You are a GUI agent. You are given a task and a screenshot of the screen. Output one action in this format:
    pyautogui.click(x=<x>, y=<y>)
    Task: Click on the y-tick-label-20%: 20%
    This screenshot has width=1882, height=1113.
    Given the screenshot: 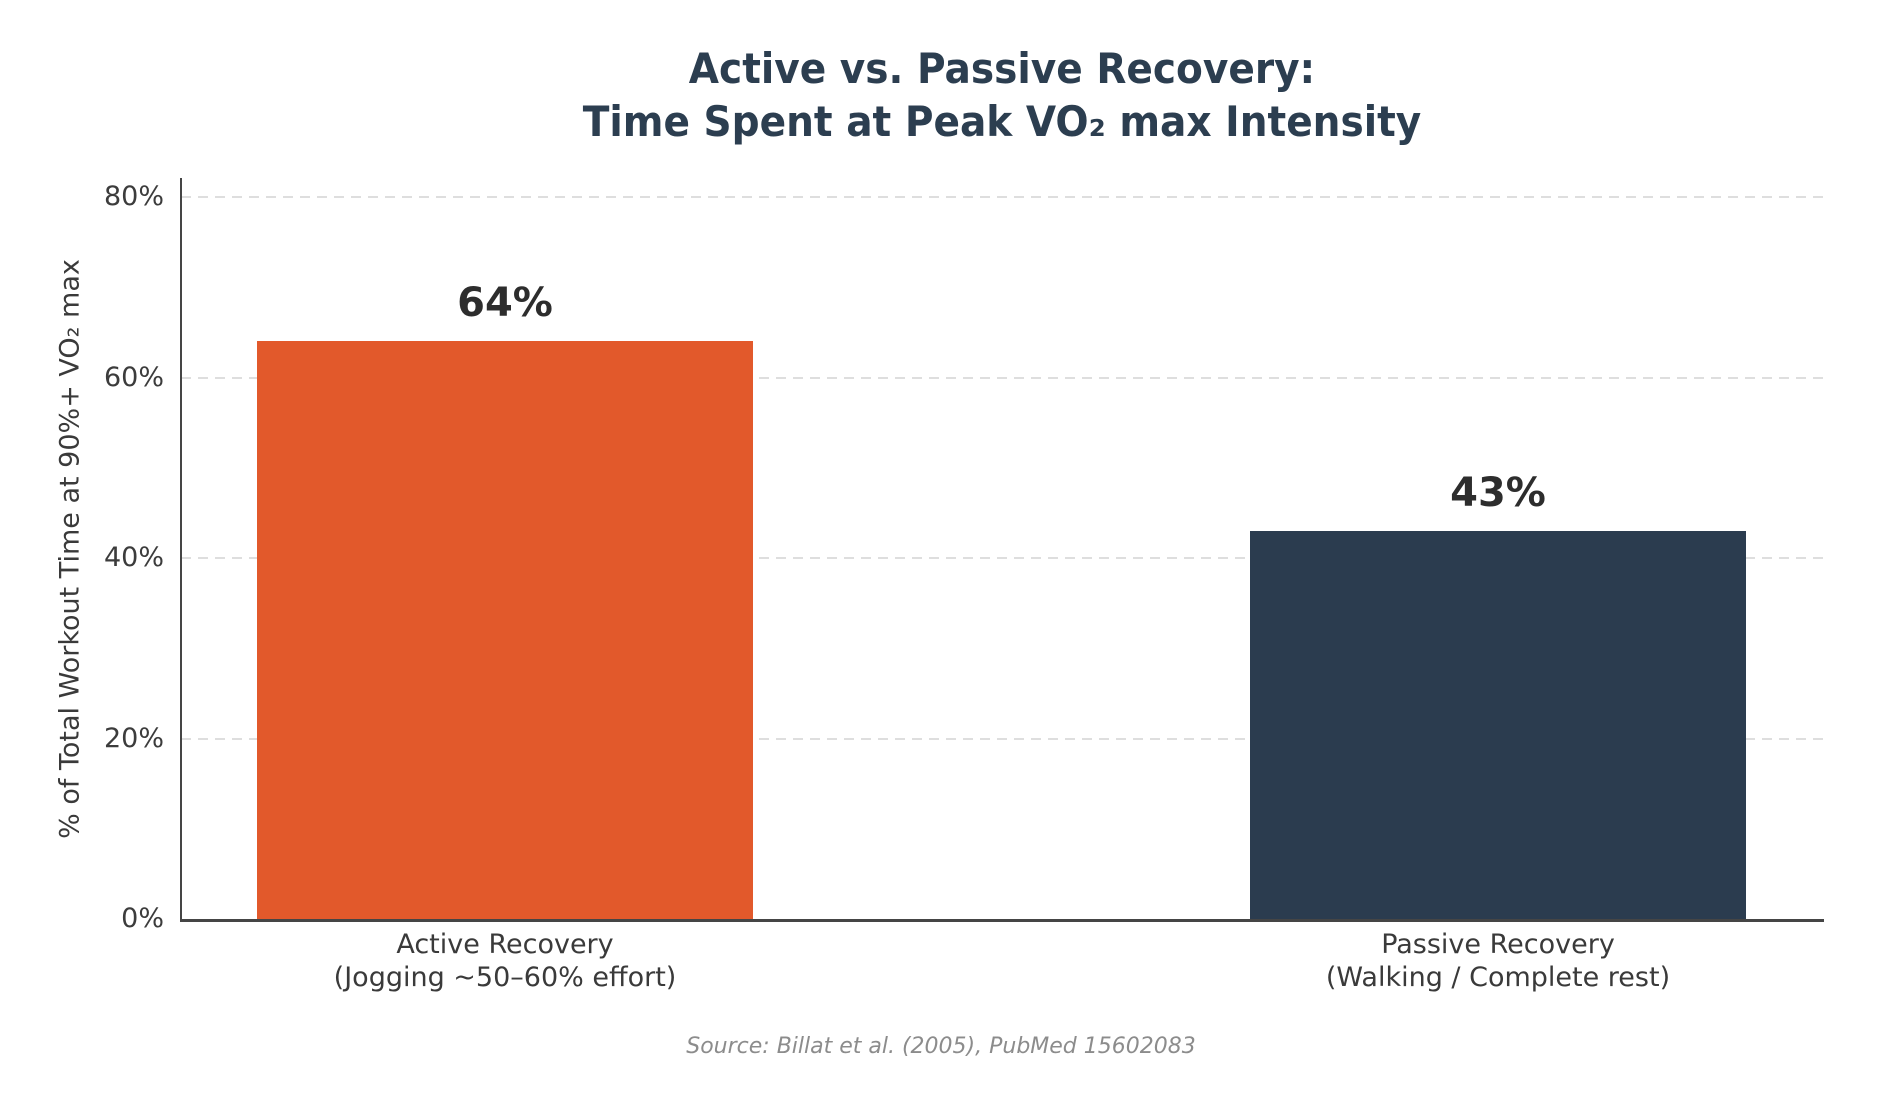 What is the action you would take?
    pyautogui.click(x=133, y=738)
    